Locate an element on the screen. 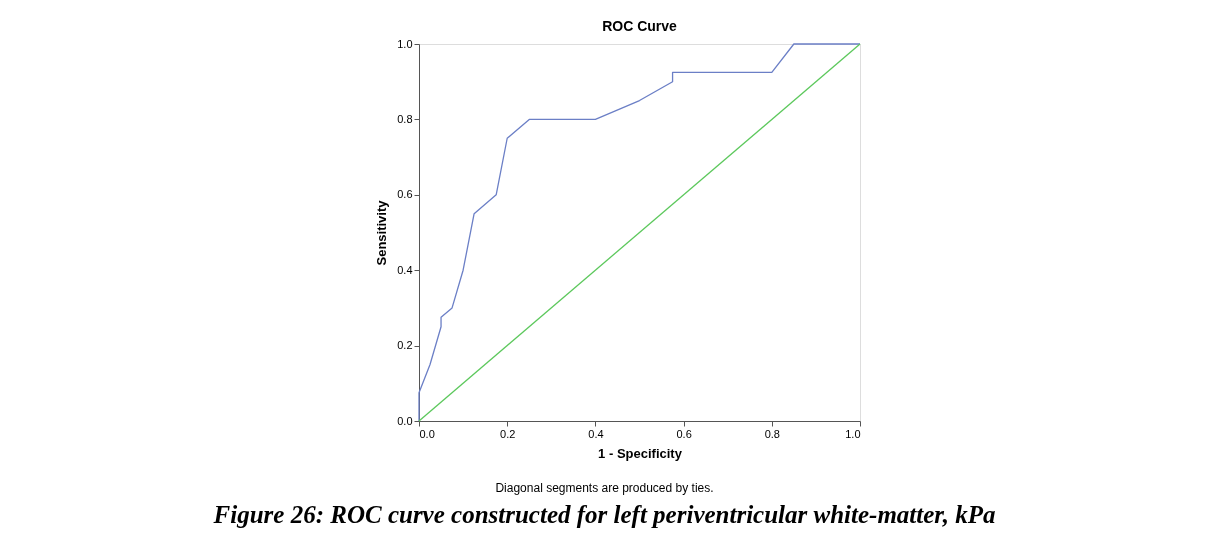  x-axis-title: 1 - Specificity is located at coordinates (640, 453).